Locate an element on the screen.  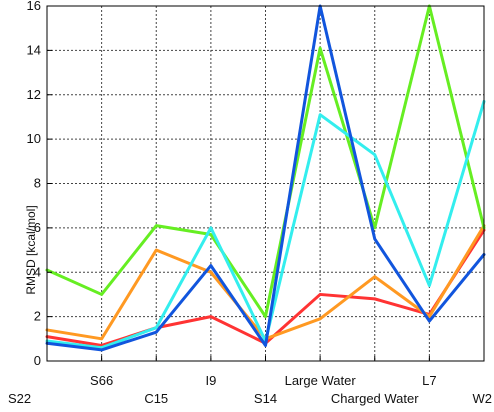
y-tick-label: 8 is located at coordinates (37, 183).